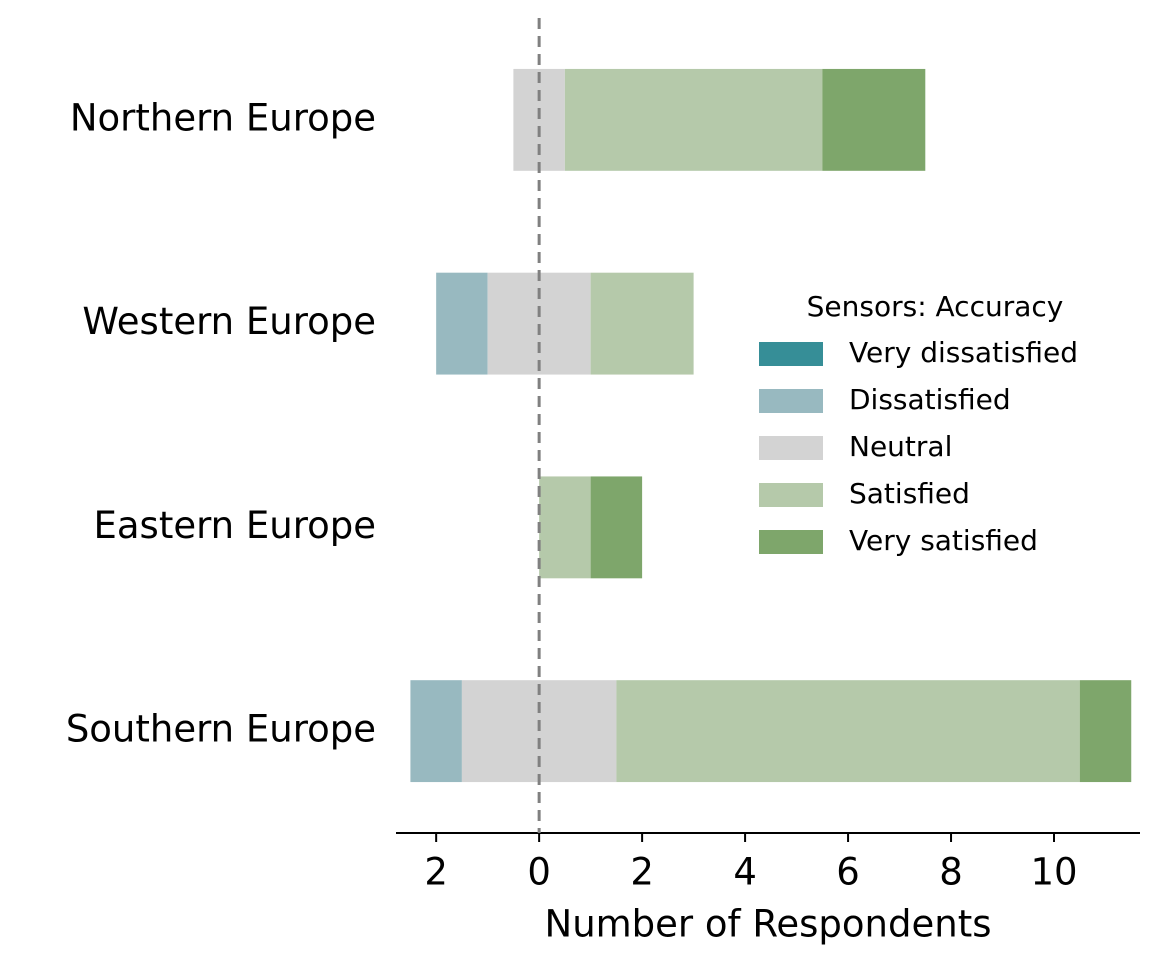  I want to click on legend-label: Neutral, so click(900, 446).